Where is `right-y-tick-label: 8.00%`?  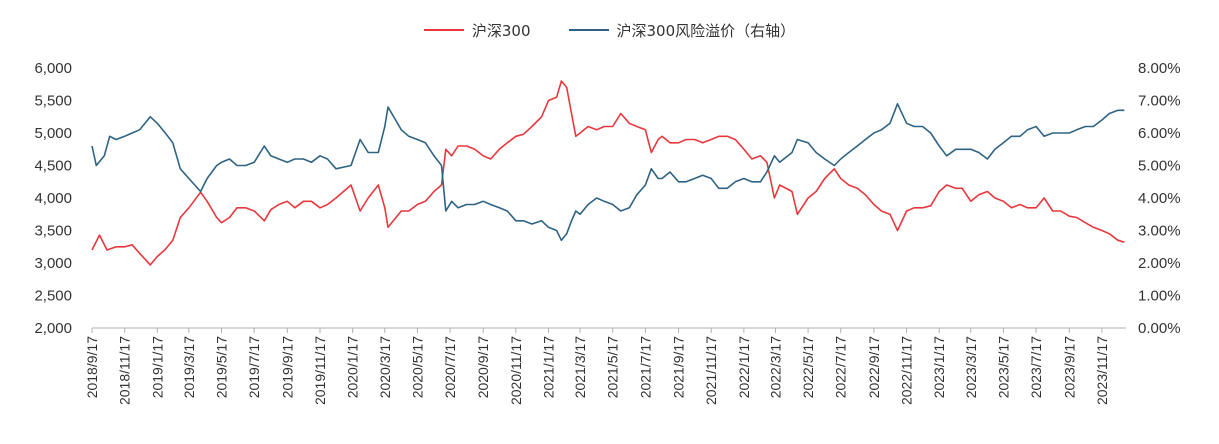 right-y-tick-label: 8.00% is located at coordinates (1159, 68).